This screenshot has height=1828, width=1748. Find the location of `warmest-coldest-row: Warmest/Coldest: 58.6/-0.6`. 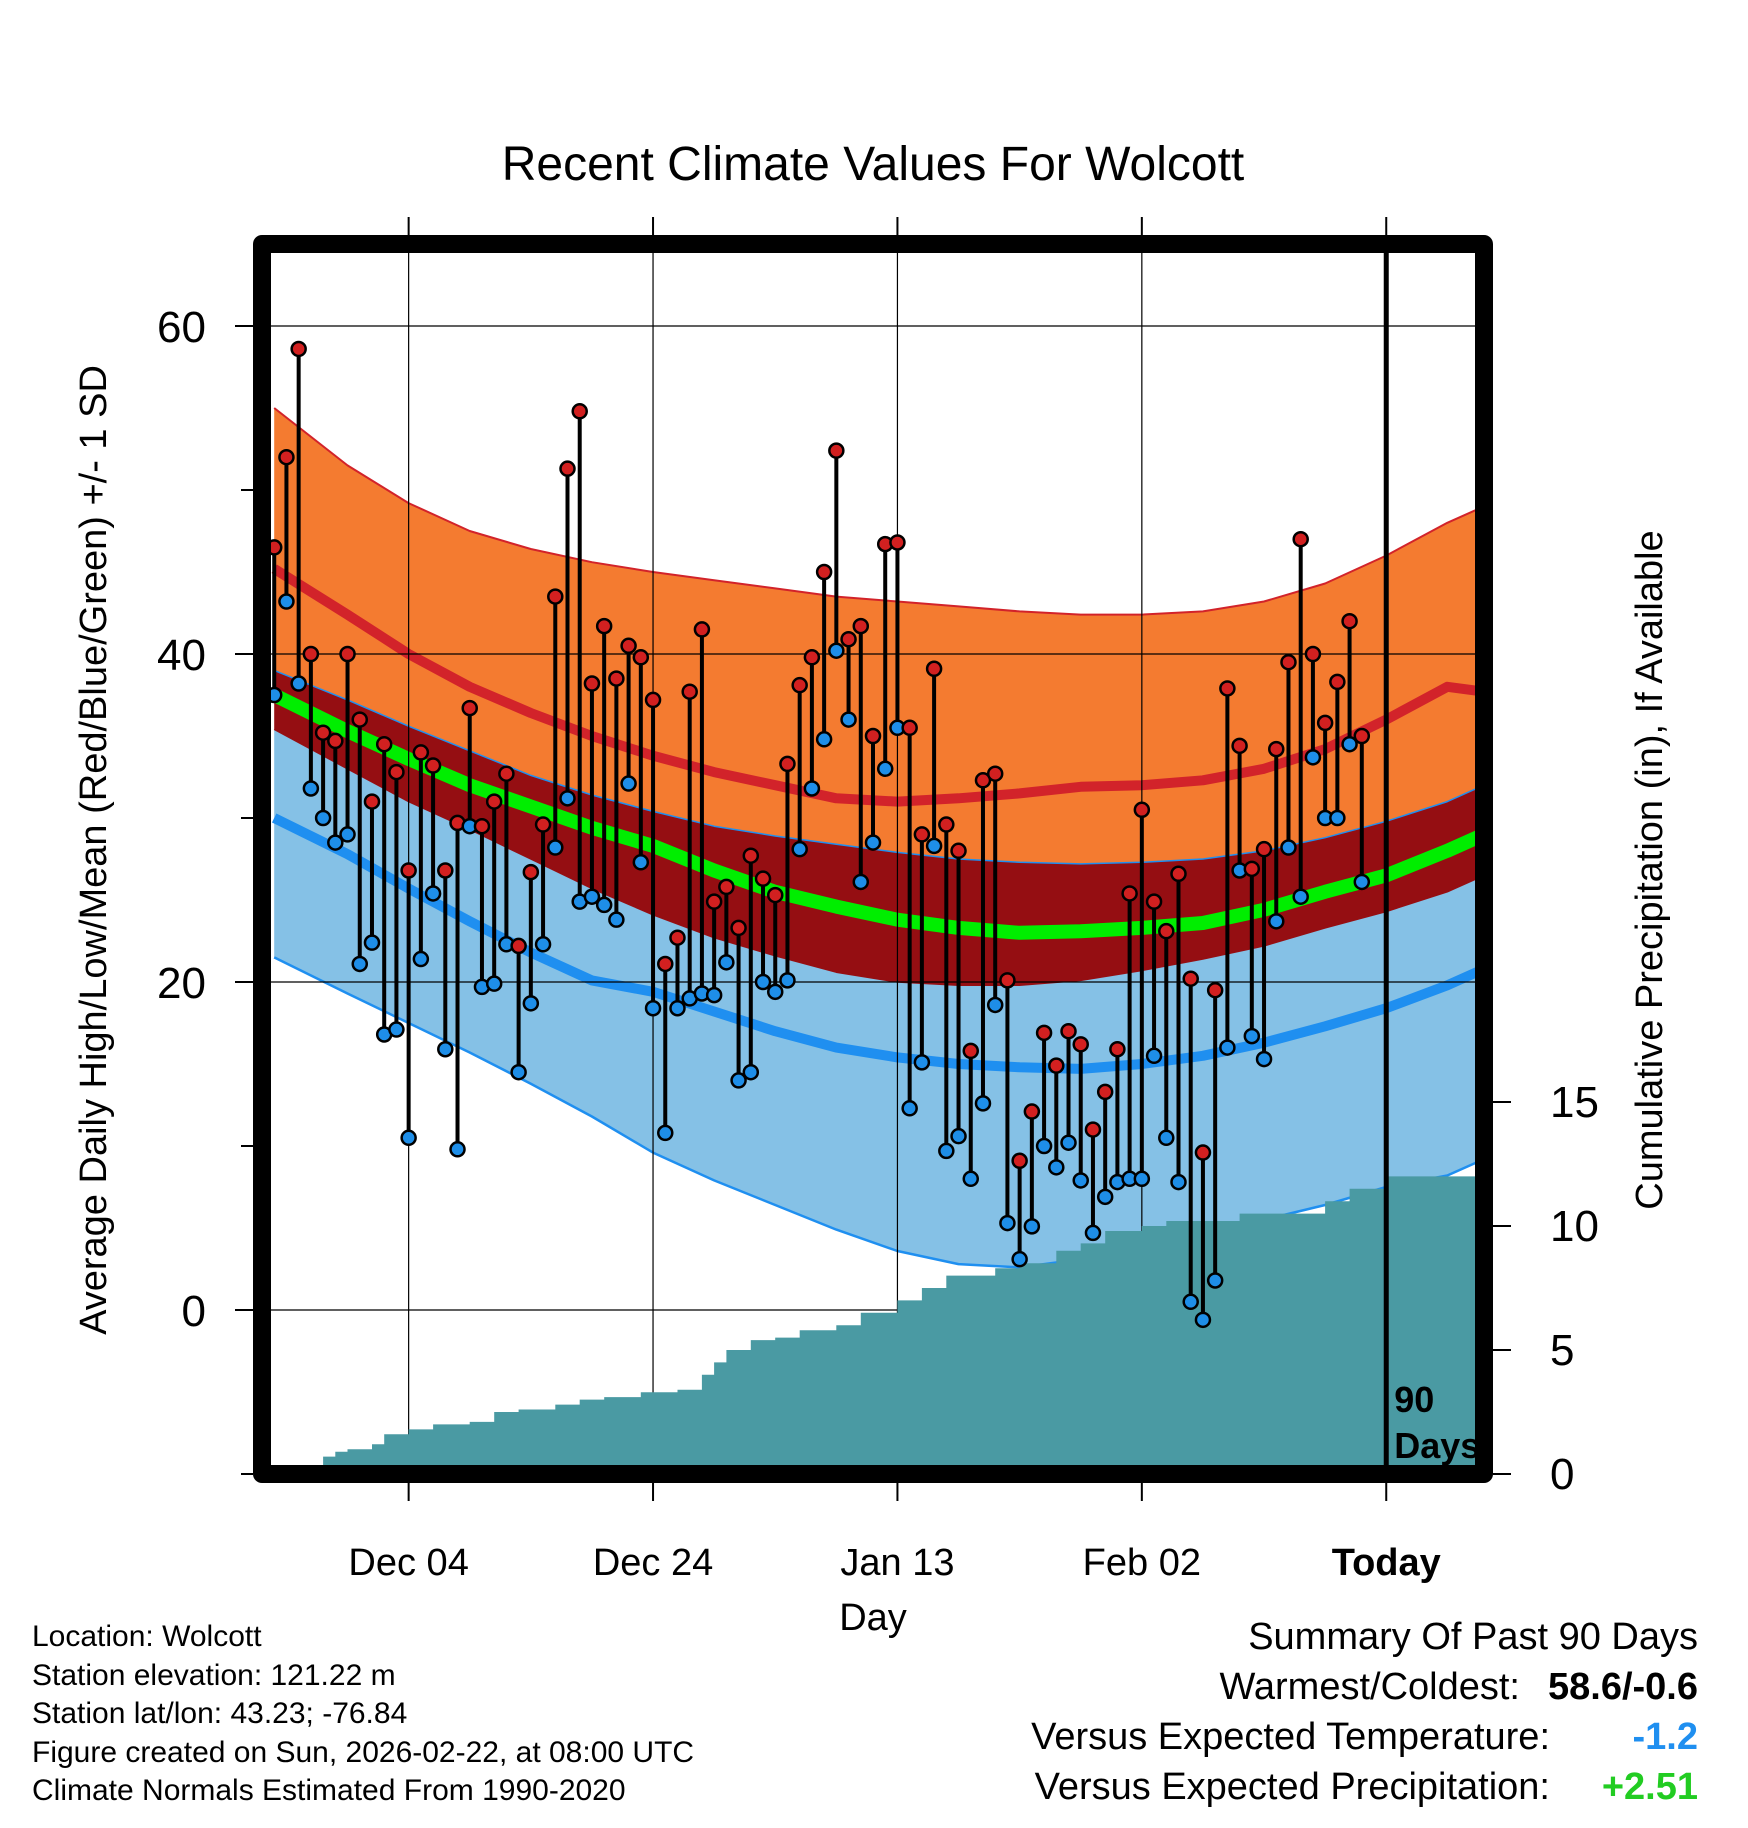

warmest-coldest-row: Warmest/Coldest: 58.6/-0.6 is located at coordinates (1364, 1687).